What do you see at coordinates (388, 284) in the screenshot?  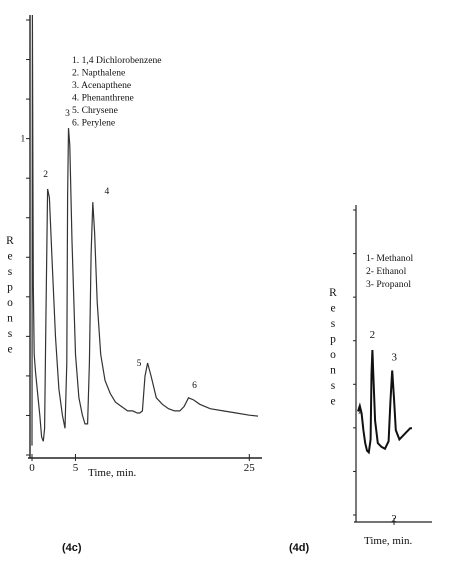 I see `legend-entry: 3- Propanol` at bounding box center [388, 284].